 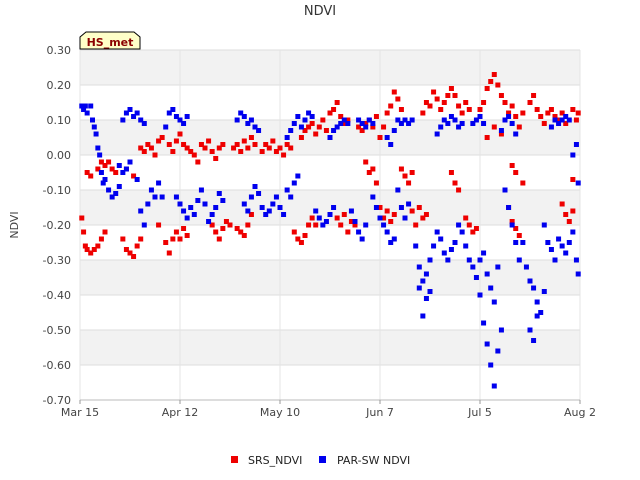 I want to click on source-badge: HS_met, so click(x=110, y=40).